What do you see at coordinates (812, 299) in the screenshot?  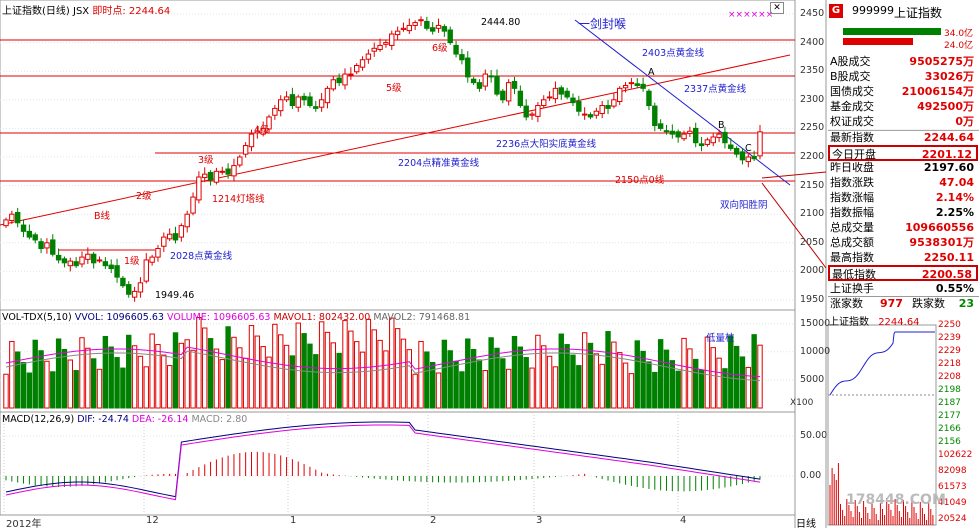 I see `price-tick: 1950` at bounding box center [812, 299].